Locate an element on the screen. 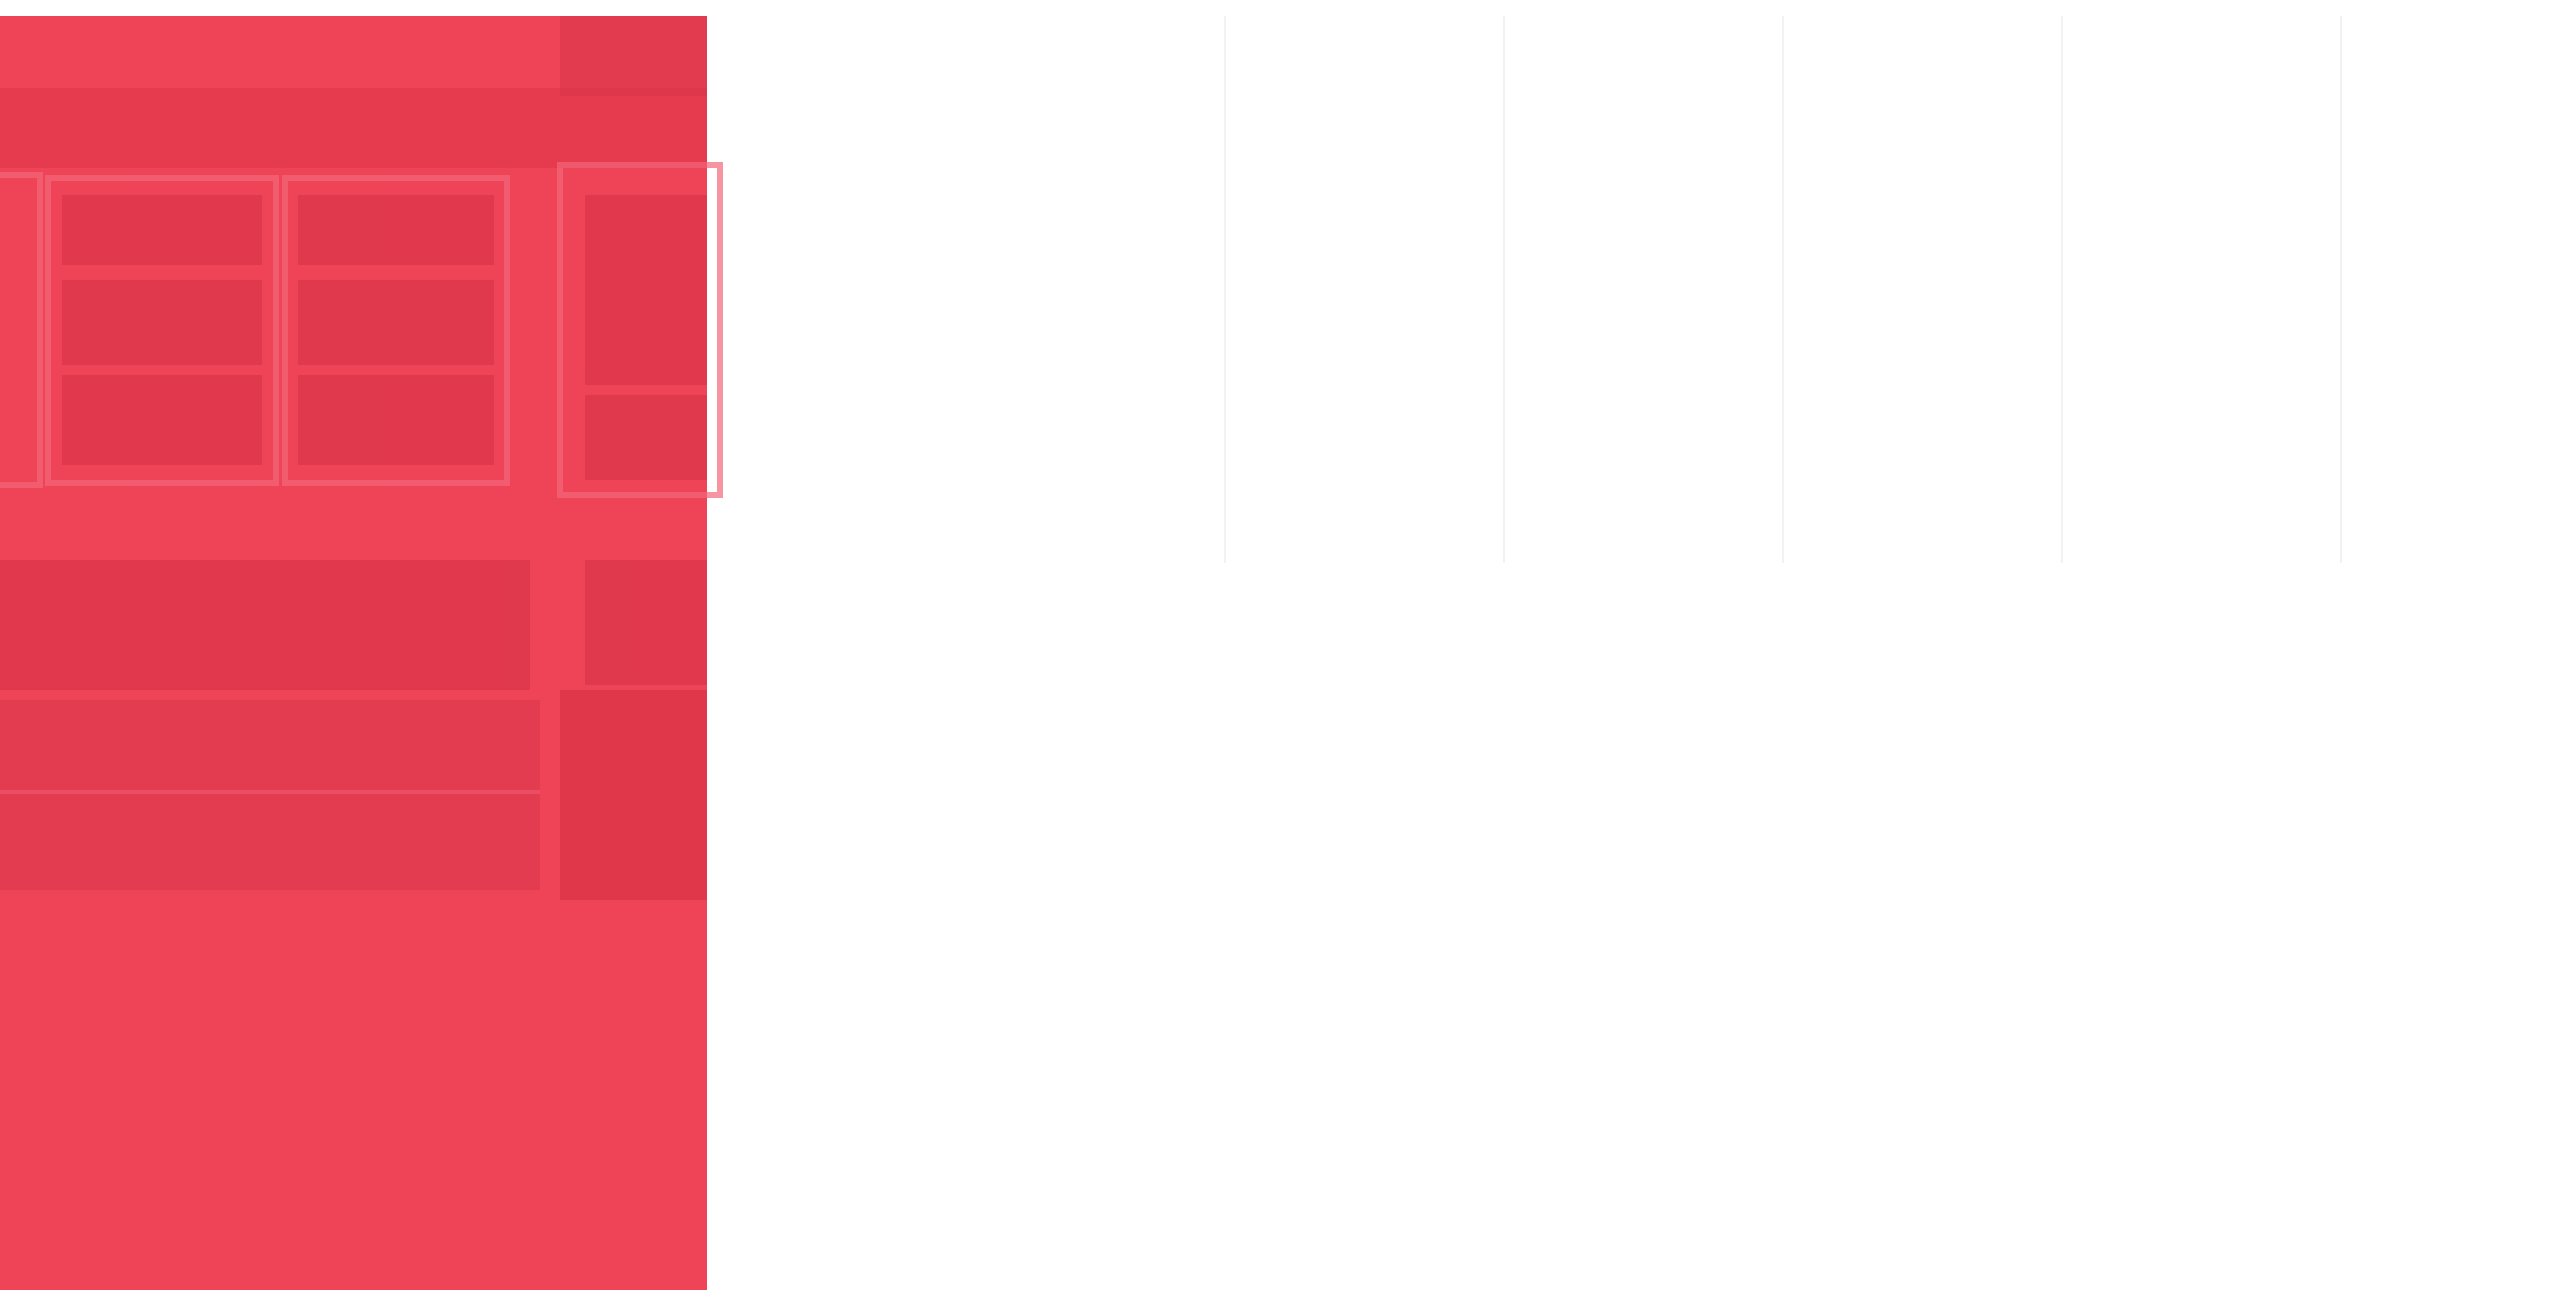 This screenshot has height=1294, width=2560. fridge-frames is located at coordinates (361, 330).